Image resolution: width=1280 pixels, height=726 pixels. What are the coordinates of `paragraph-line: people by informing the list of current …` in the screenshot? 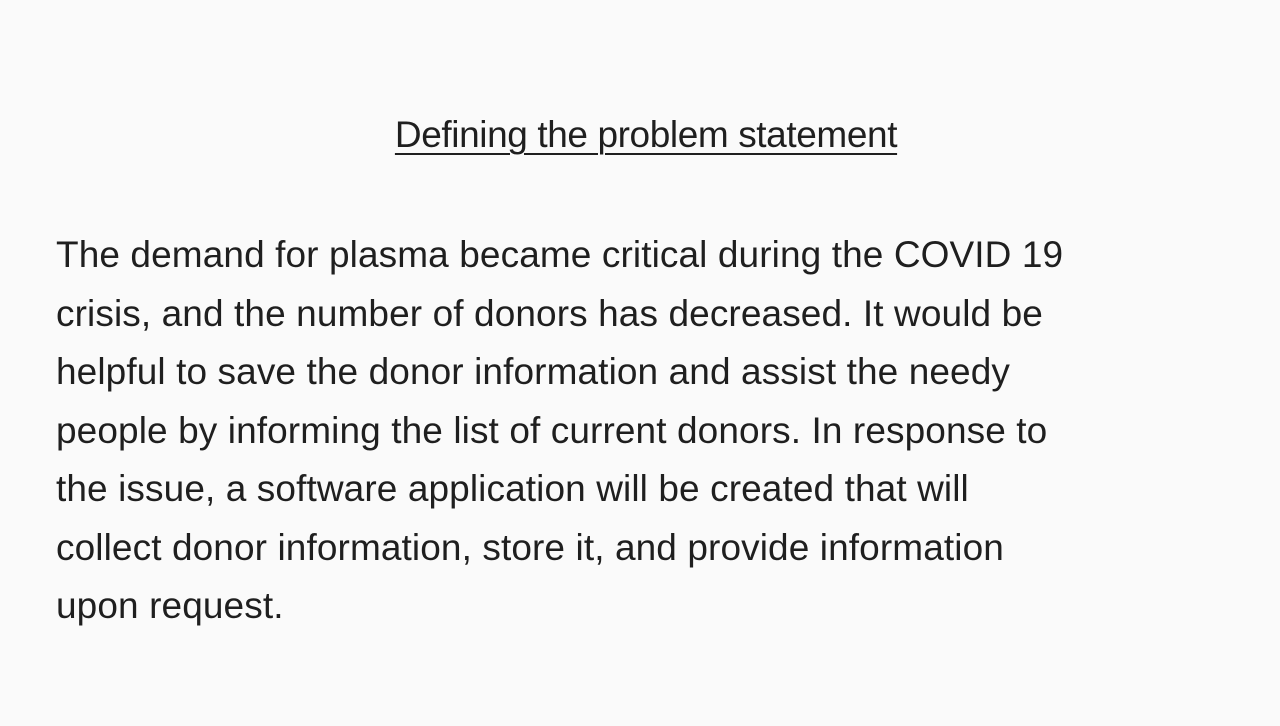 It's located at (552, 430).